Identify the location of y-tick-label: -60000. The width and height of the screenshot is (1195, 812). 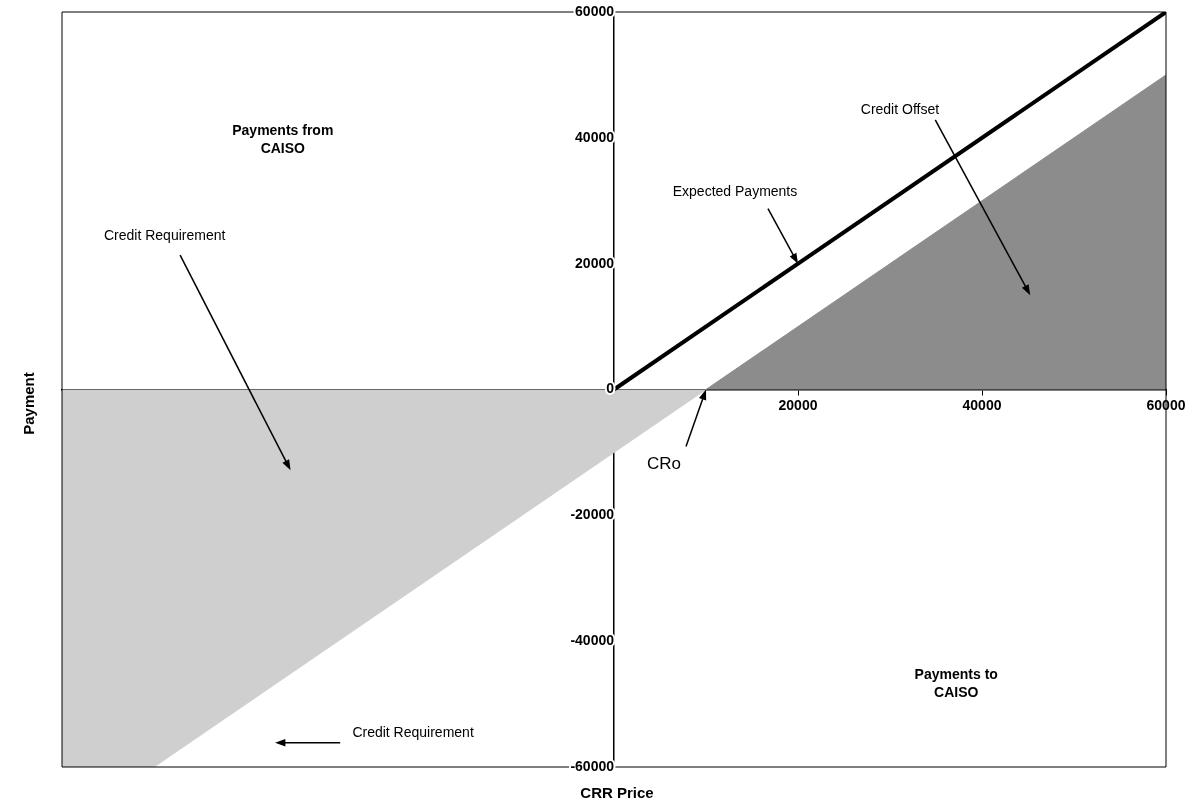
(592, 765).